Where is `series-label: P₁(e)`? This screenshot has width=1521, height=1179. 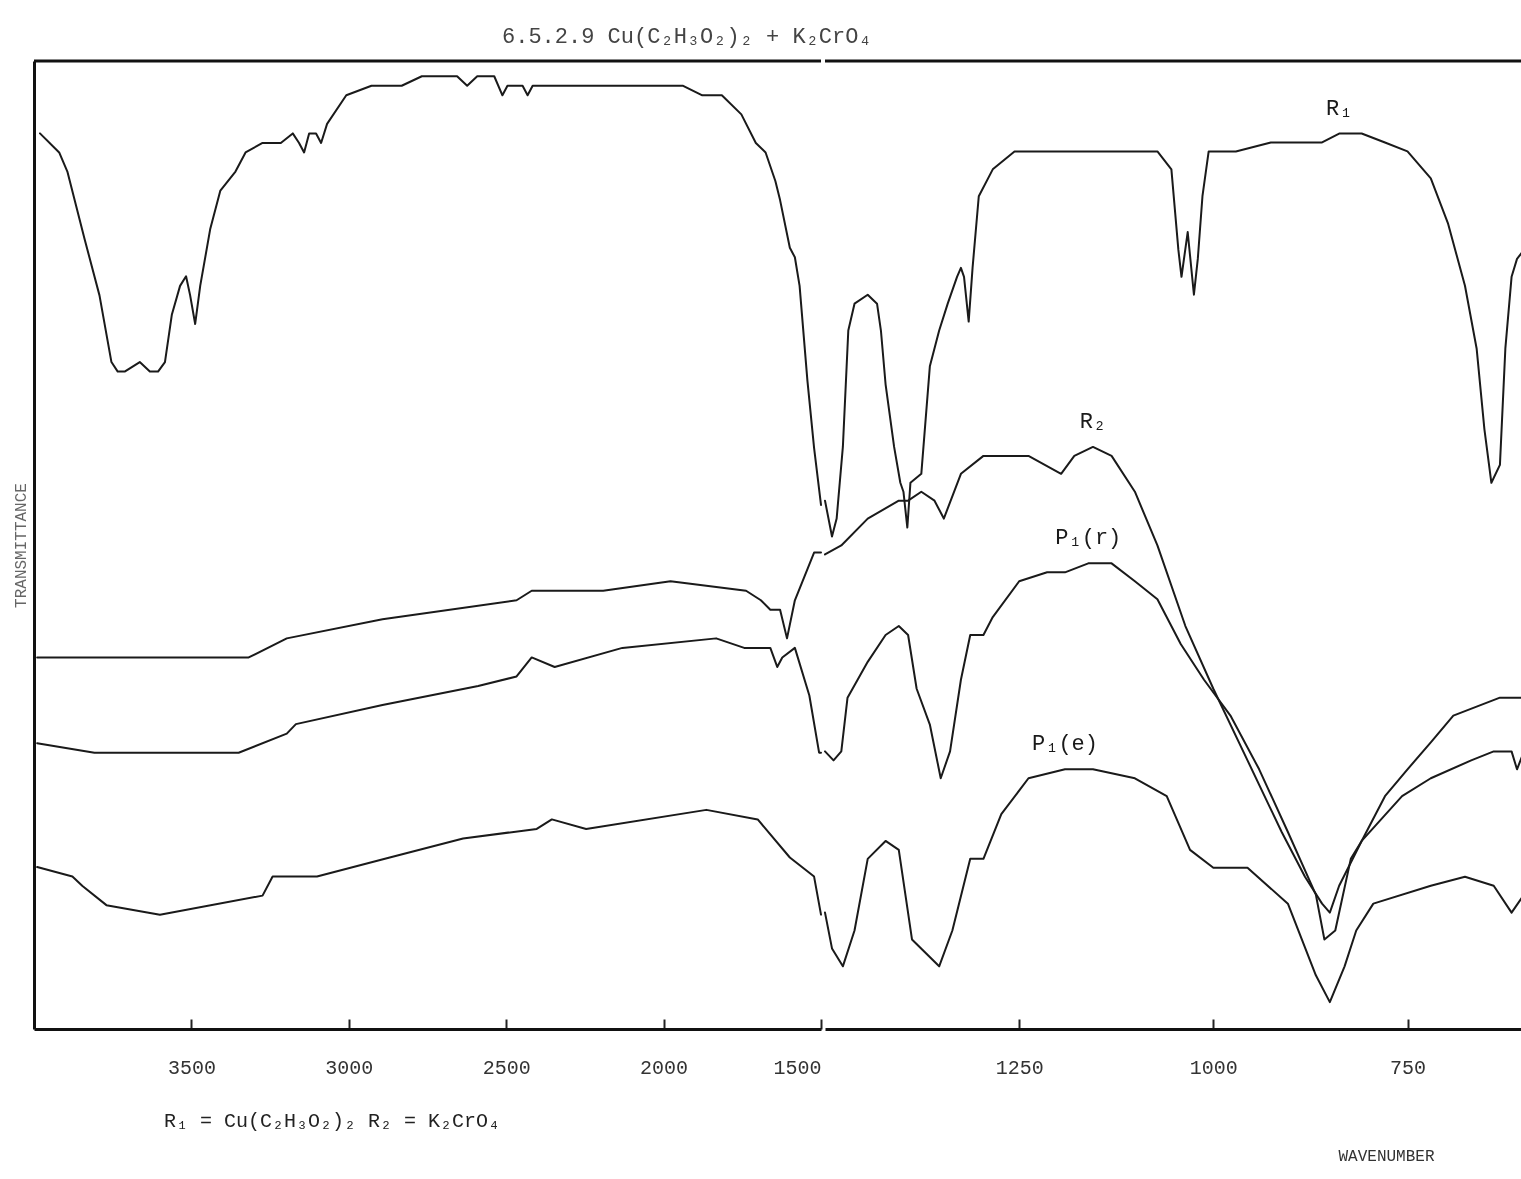
series-label: P₁(e) is located at coordinates (1064, 745).